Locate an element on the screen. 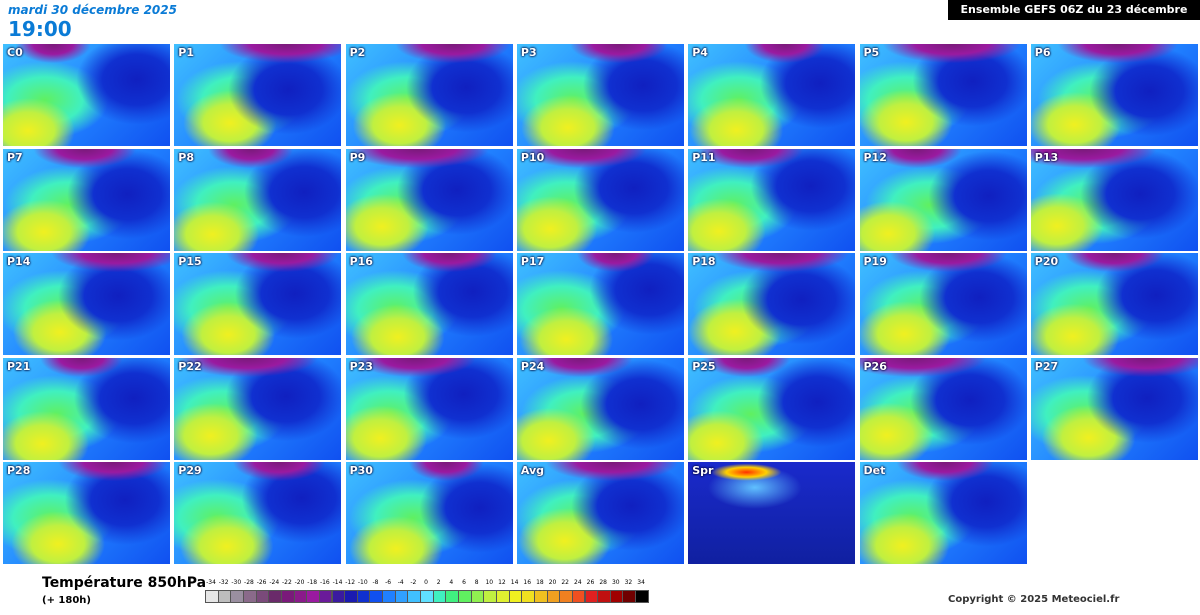  map-panel: P18 is located at coordinates (772, 304).